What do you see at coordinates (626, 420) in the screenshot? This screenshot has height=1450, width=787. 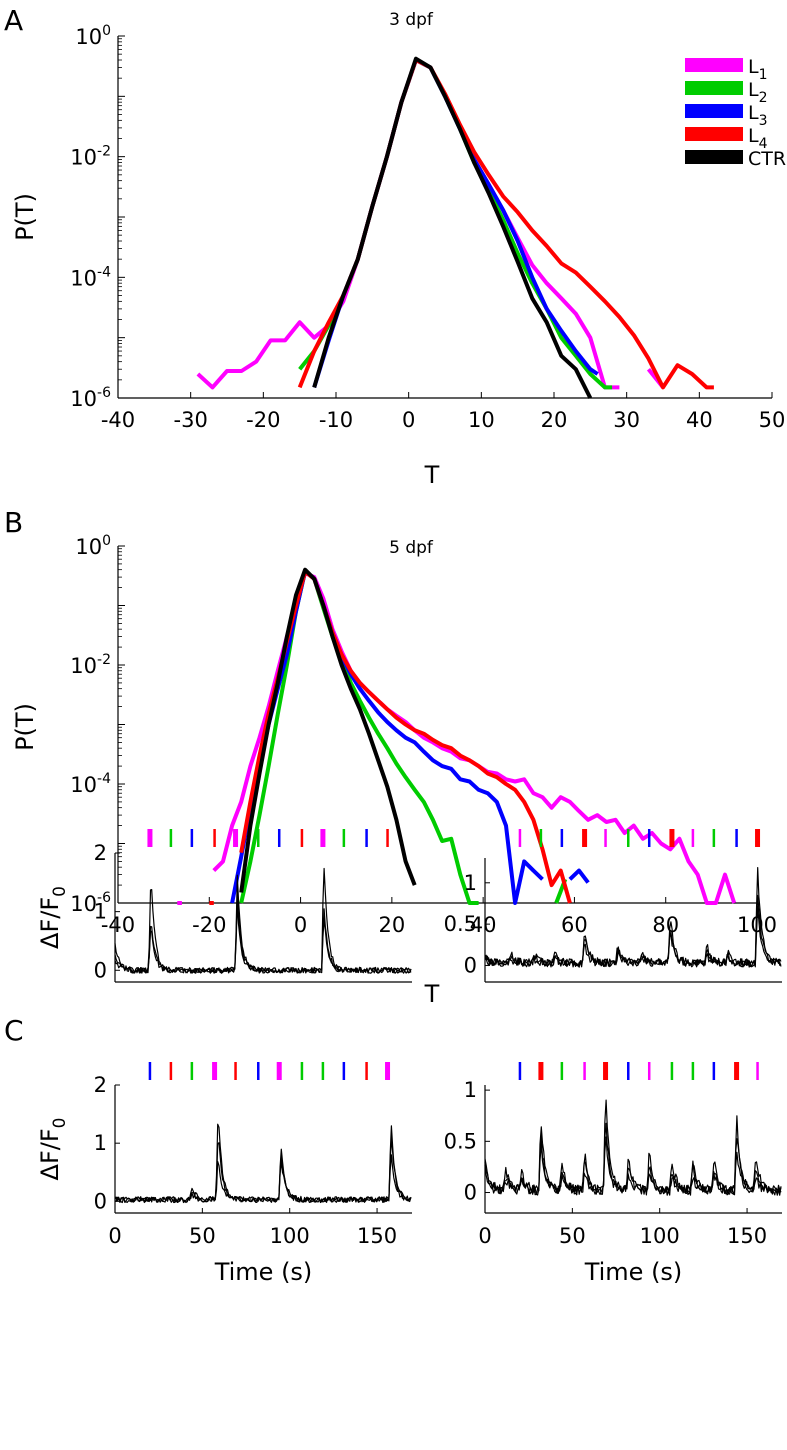 I see `x-tick-label: 30` at bounding box center [626, 420].